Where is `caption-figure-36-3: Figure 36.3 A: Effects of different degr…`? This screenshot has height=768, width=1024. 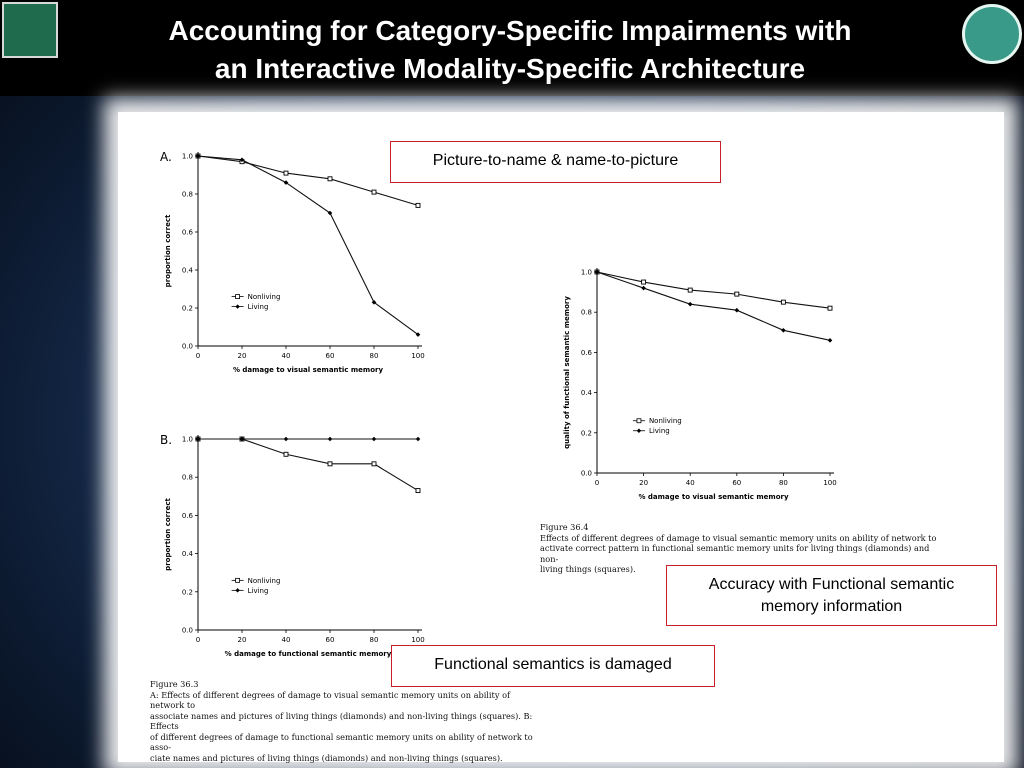 caption-figure-36-3: Figure 36.3 A: Effects of different degr… is located at coordinates (345, 721).